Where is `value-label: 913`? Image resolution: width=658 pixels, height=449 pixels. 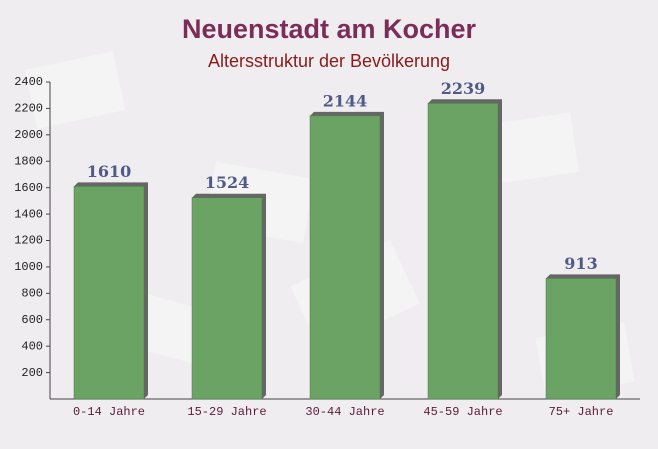 value-label: 913 is located at coordinates (580, 263).